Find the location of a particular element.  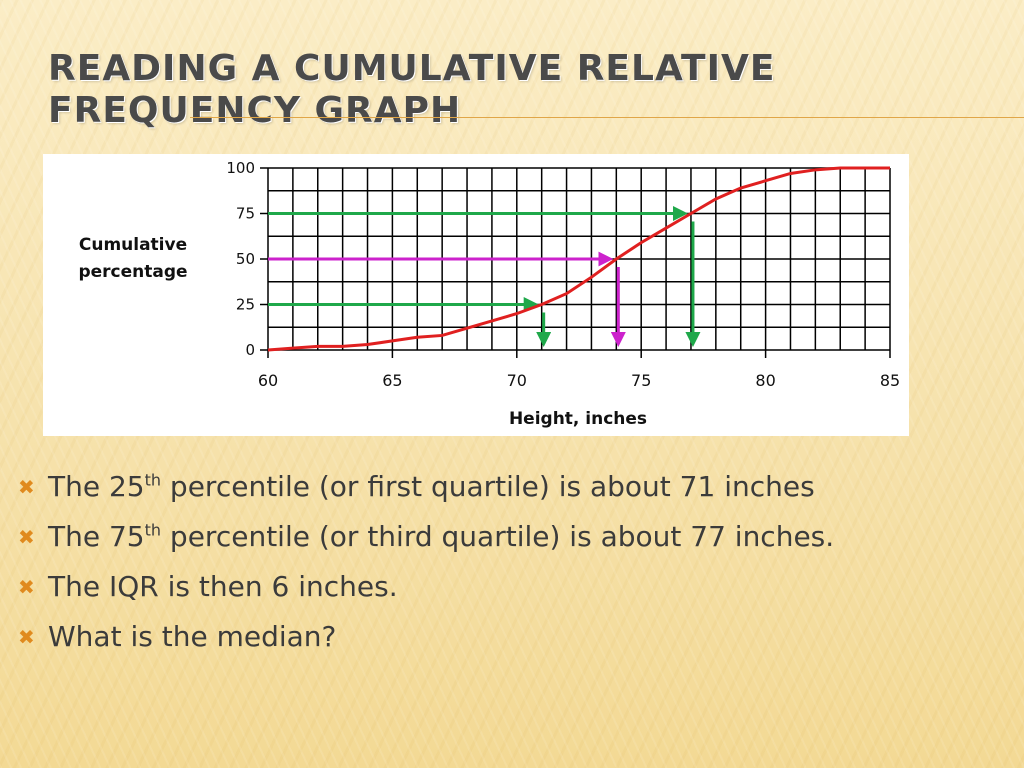

bullet-text: What is the median? is located at coordinates (192, 636).